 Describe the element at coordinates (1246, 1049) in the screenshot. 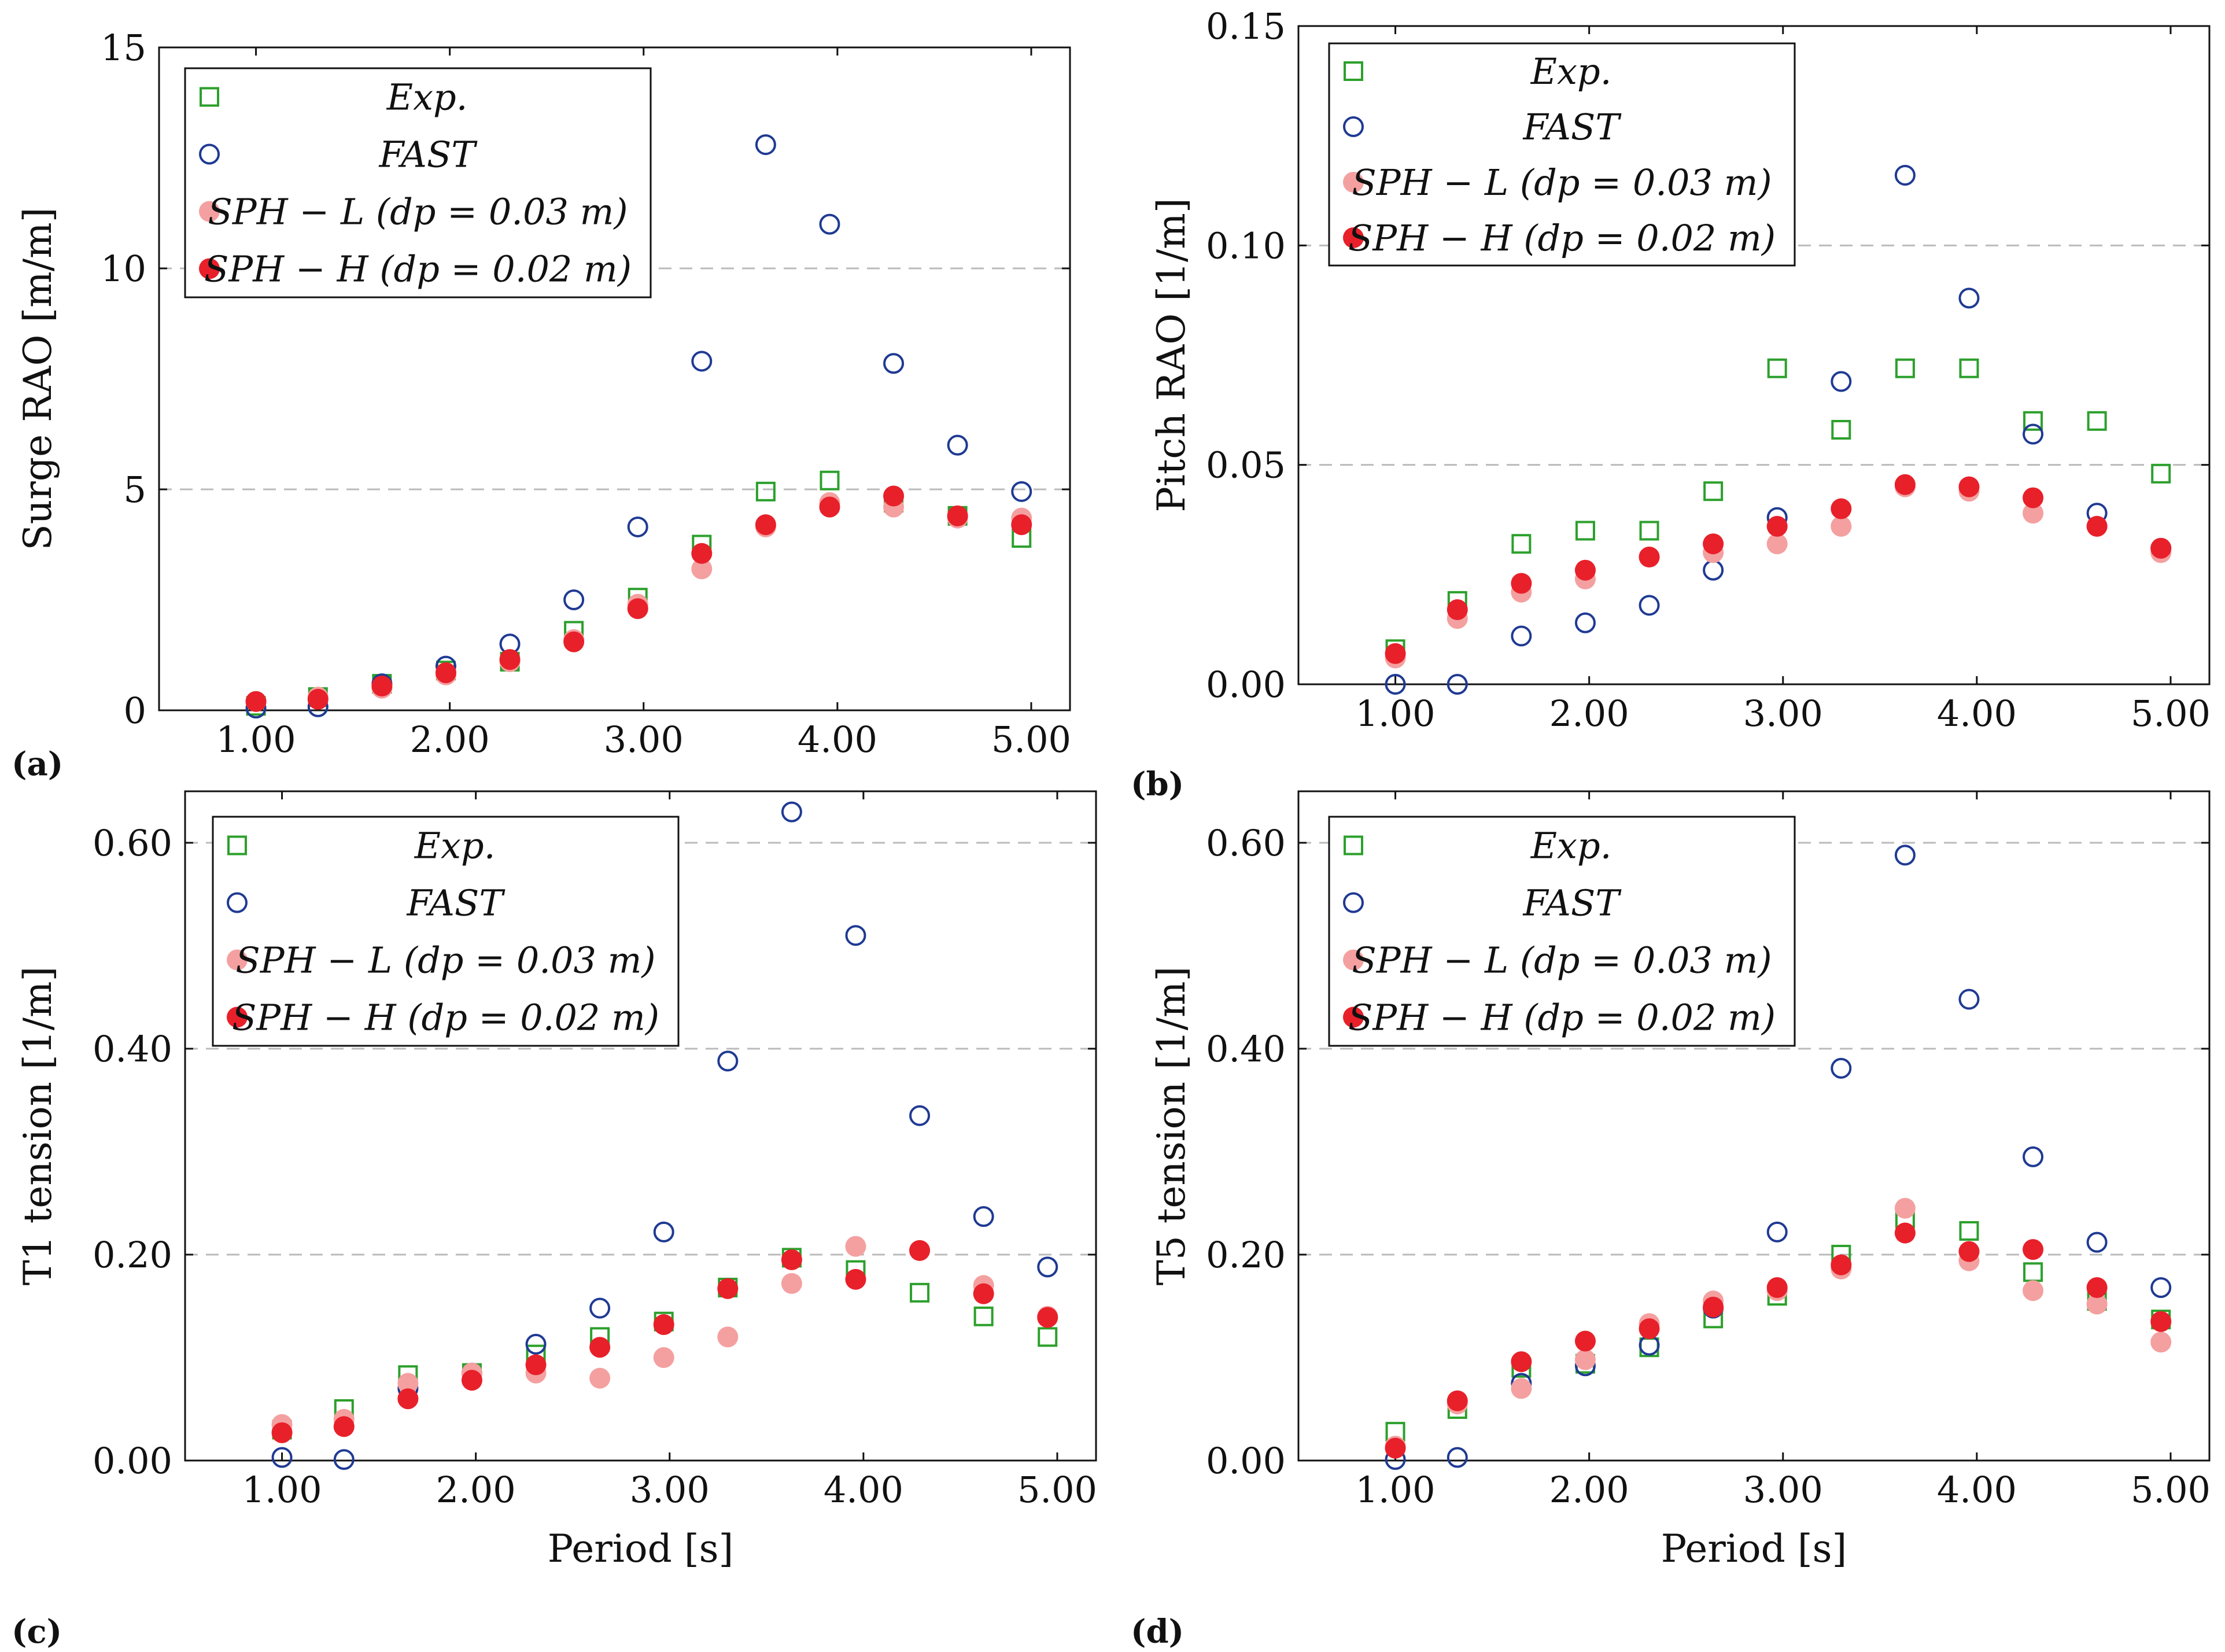

I see `y-tick-label: 0.40` at that location.